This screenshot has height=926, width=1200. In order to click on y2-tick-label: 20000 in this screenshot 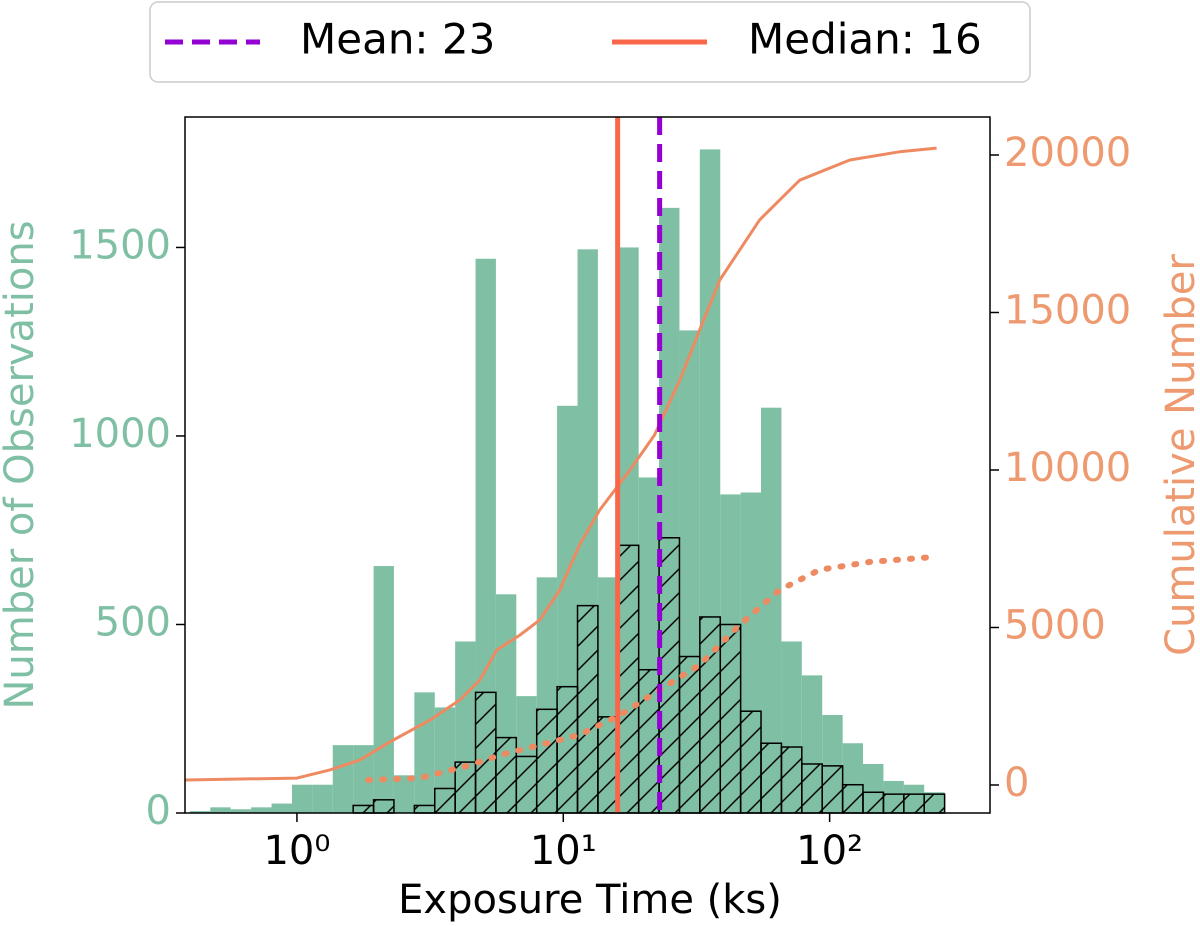, I will do `click(1067, 153)`.